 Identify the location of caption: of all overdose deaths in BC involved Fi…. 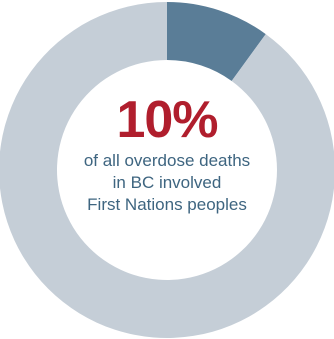
(167, 183).